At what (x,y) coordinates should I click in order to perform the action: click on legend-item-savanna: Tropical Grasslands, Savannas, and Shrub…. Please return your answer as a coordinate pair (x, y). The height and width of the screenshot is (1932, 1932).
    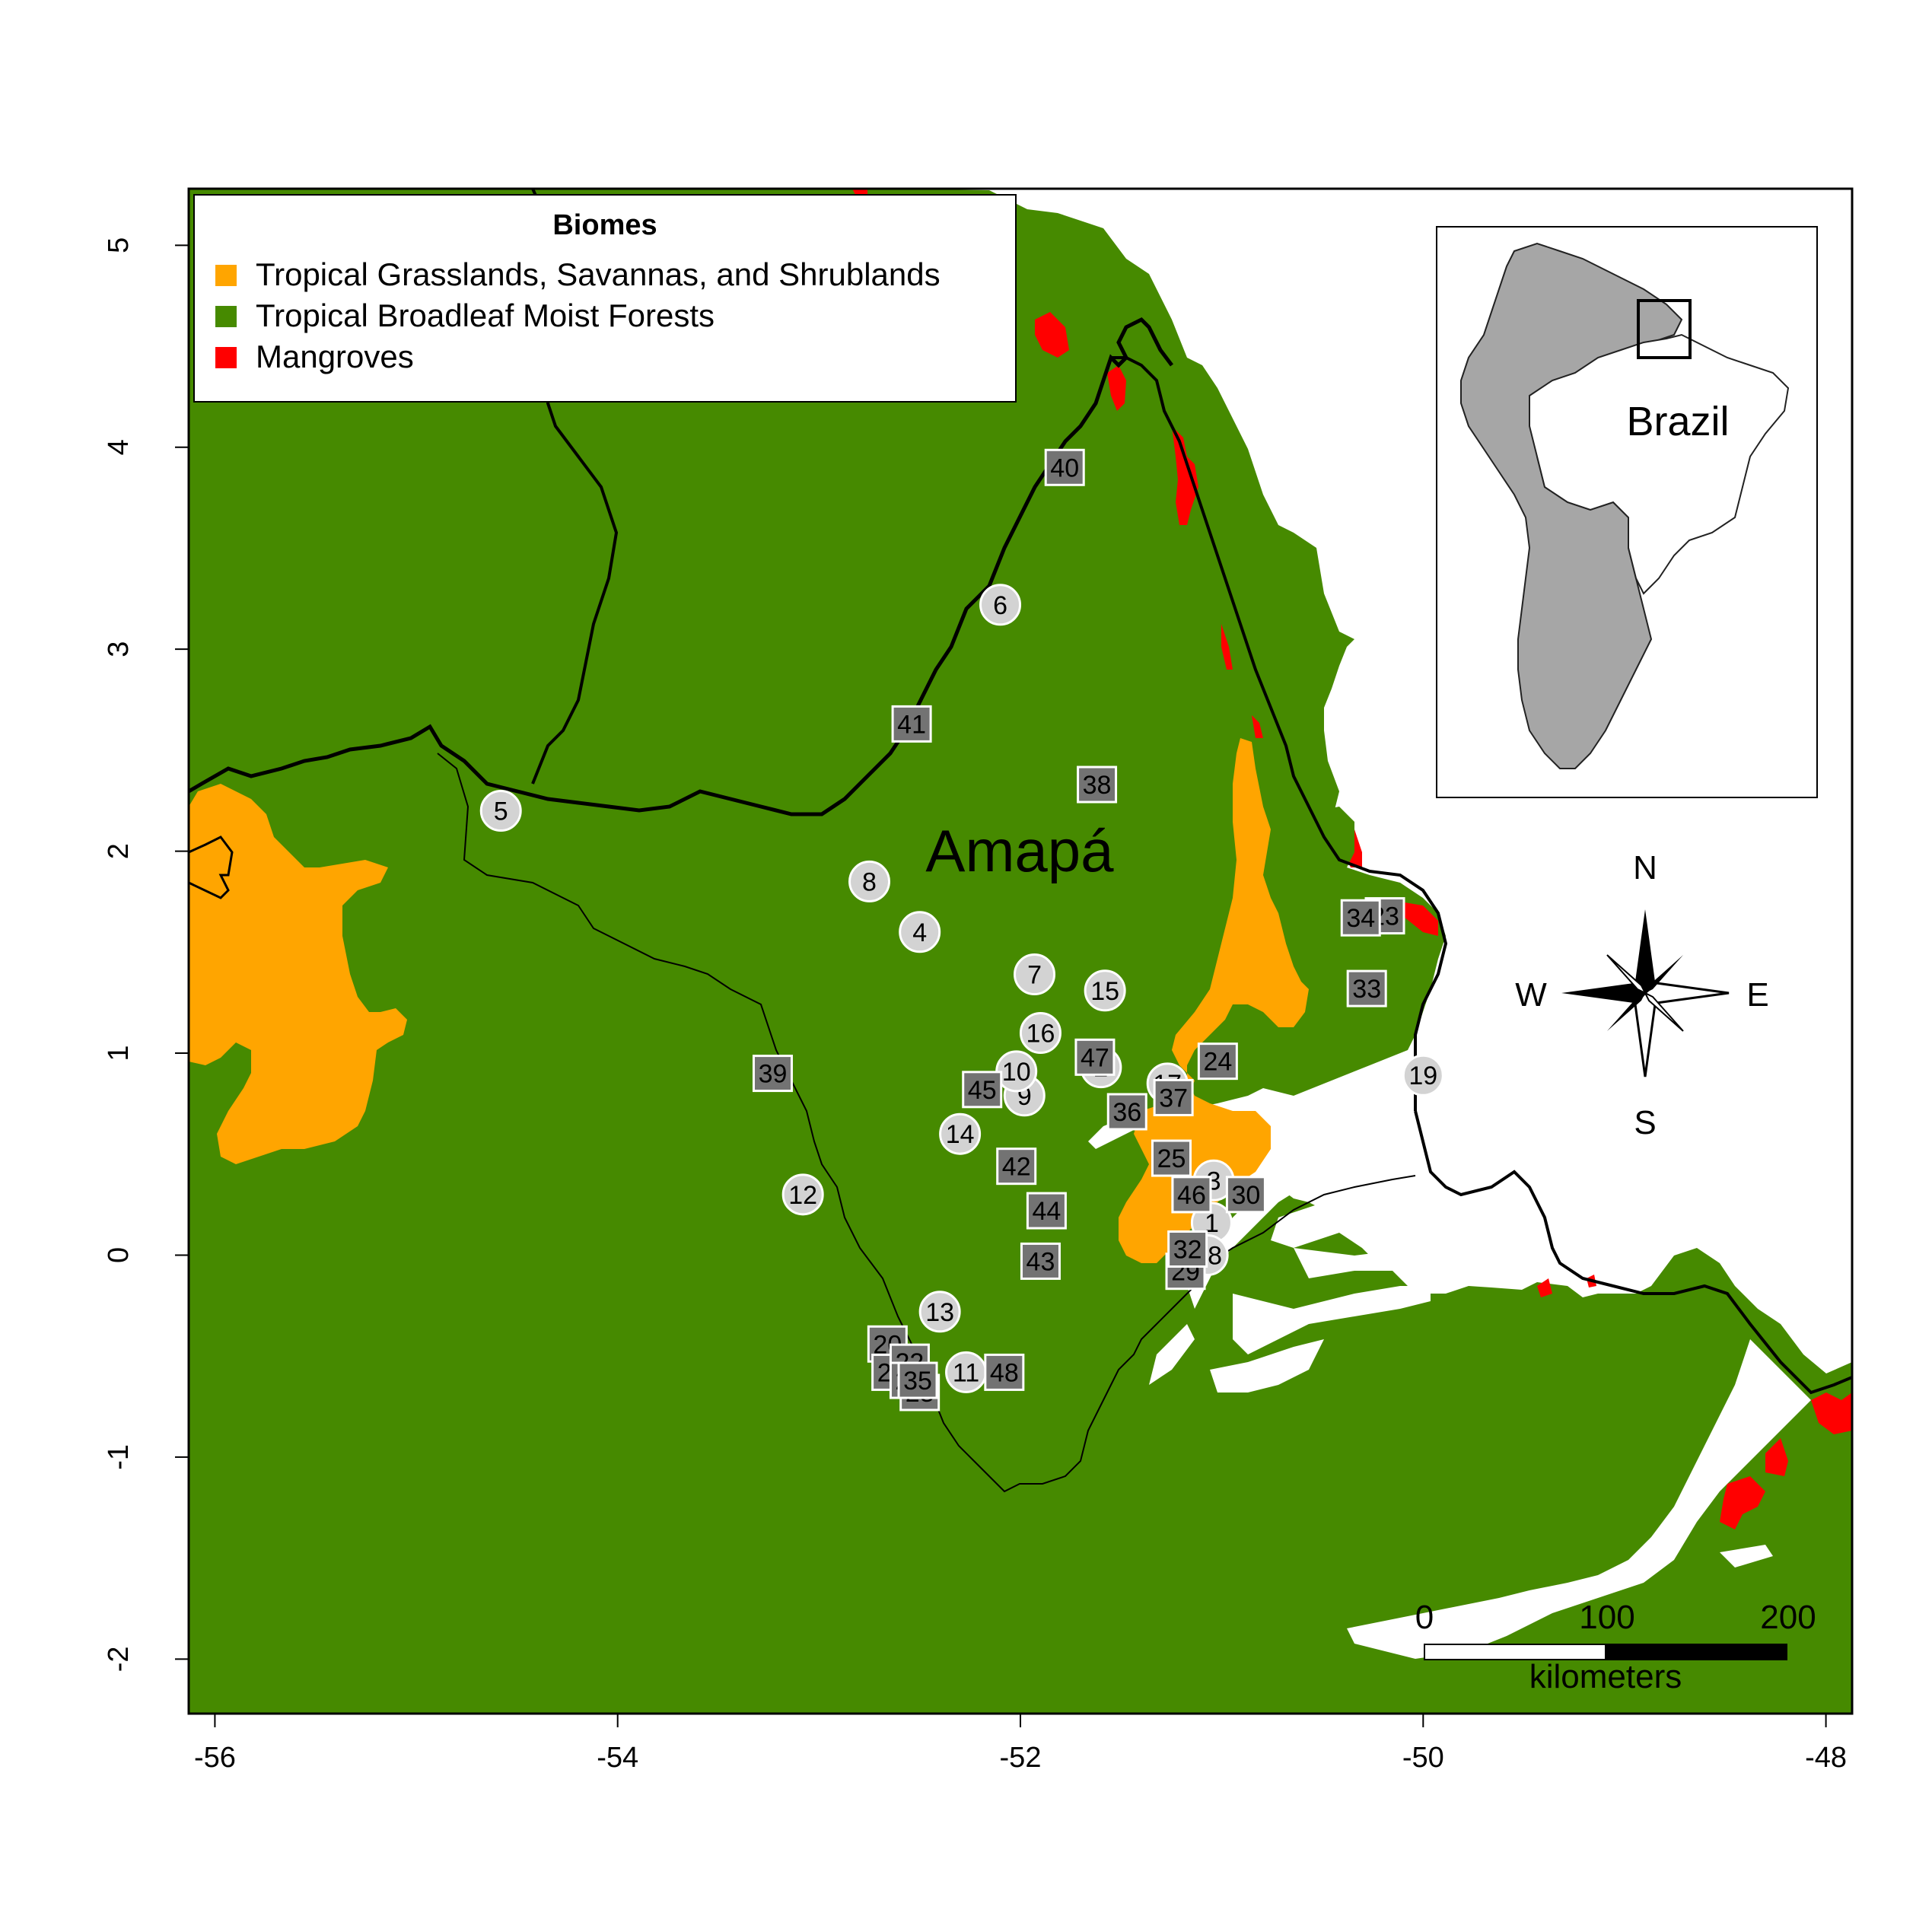
    Looking at the image, I should click on (598, 274).